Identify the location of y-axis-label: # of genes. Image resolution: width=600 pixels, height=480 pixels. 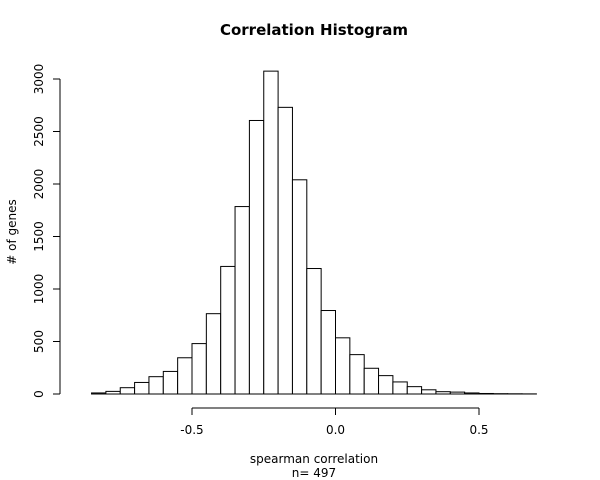
(12, 232).